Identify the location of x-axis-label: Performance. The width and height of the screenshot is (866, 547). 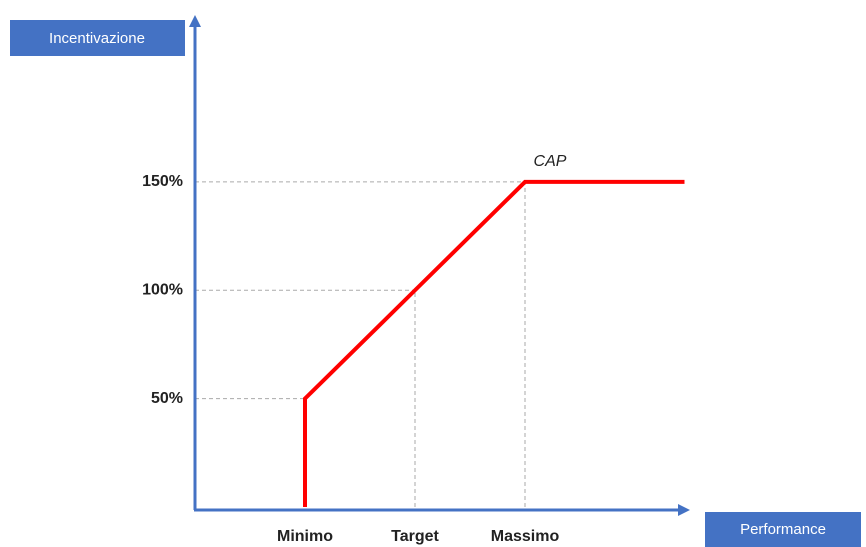
(783, 529).